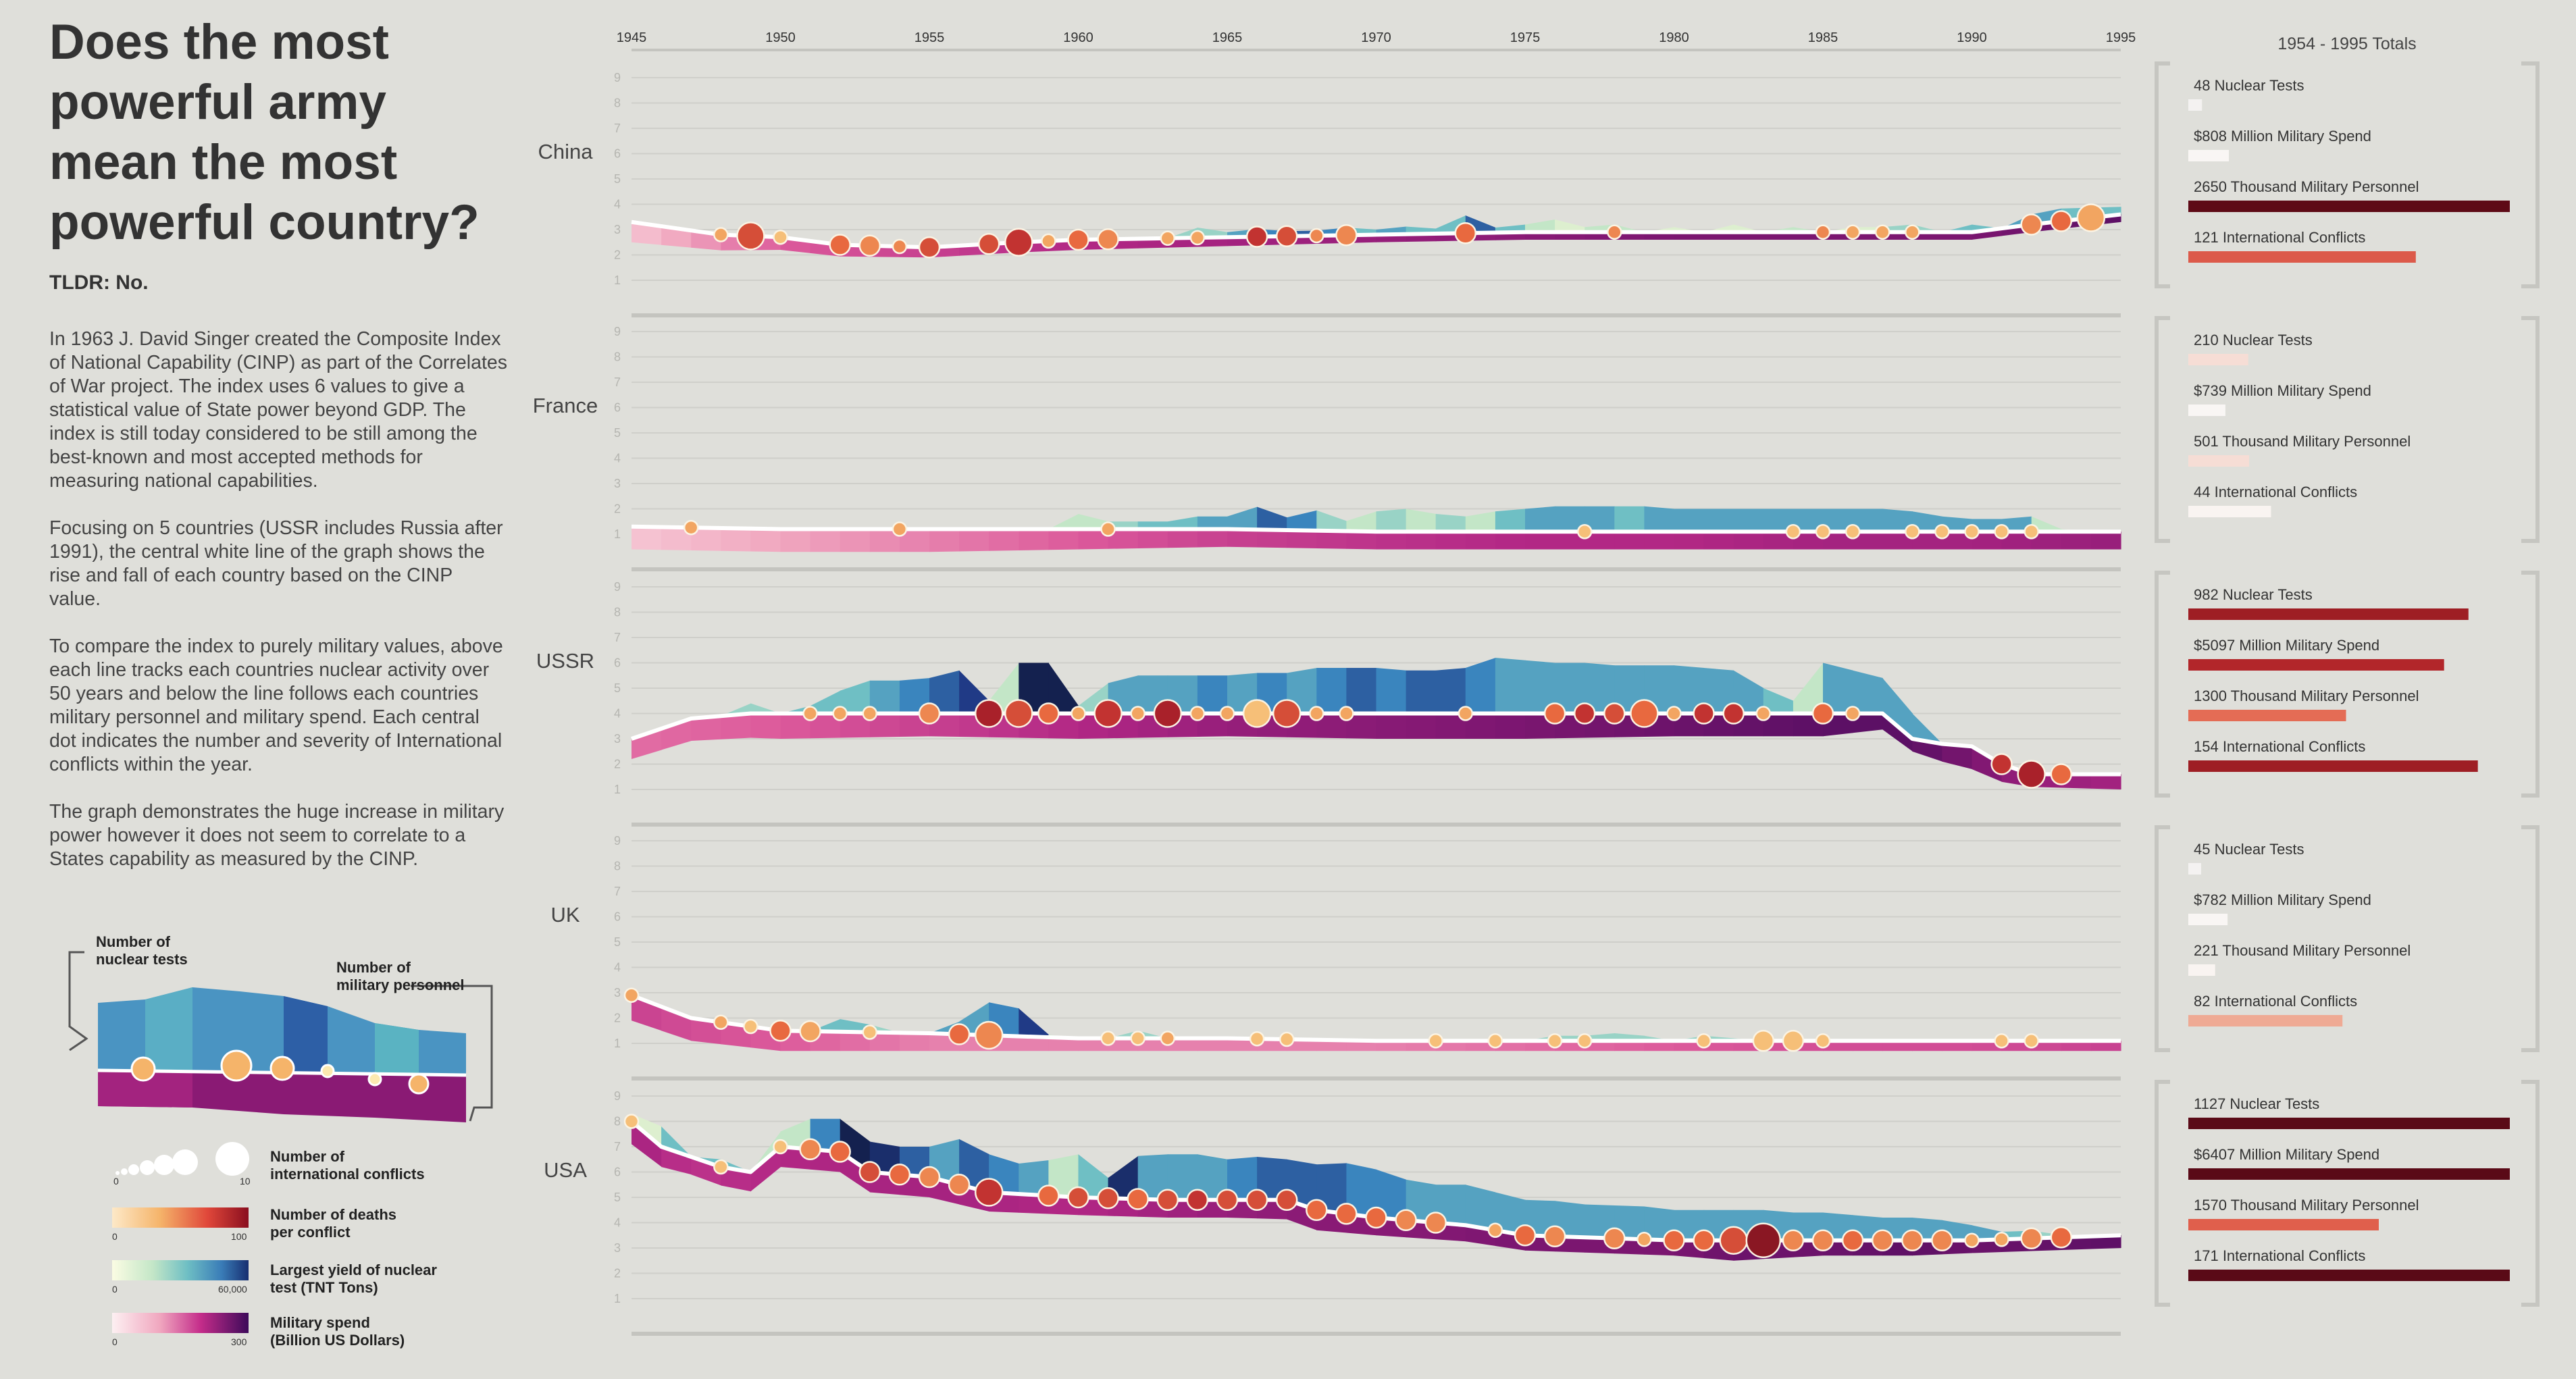 Image resolution: width=2576 pixels, height=1379 pixels. Describe the element at coordinates (2121, 38) in the screenshot. I see `x-tick-label: 1995` at that location.